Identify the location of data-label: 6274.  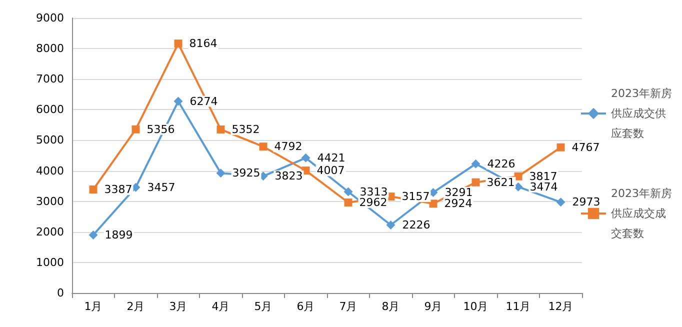
(204, 101).